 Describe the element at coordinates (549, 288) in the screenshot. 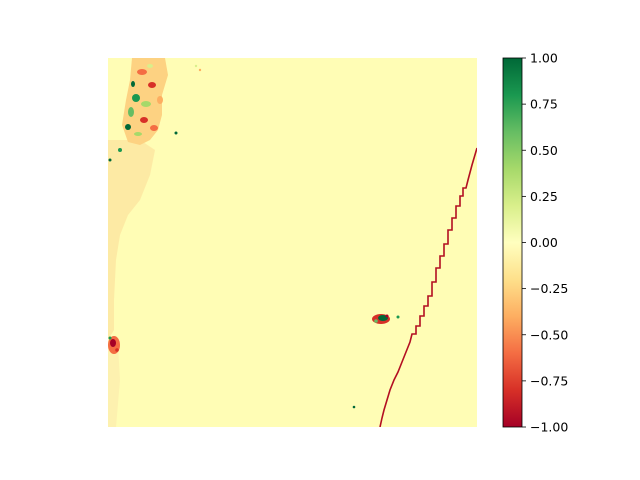

I see `colorbar-tick-label: −0.25` at that location.